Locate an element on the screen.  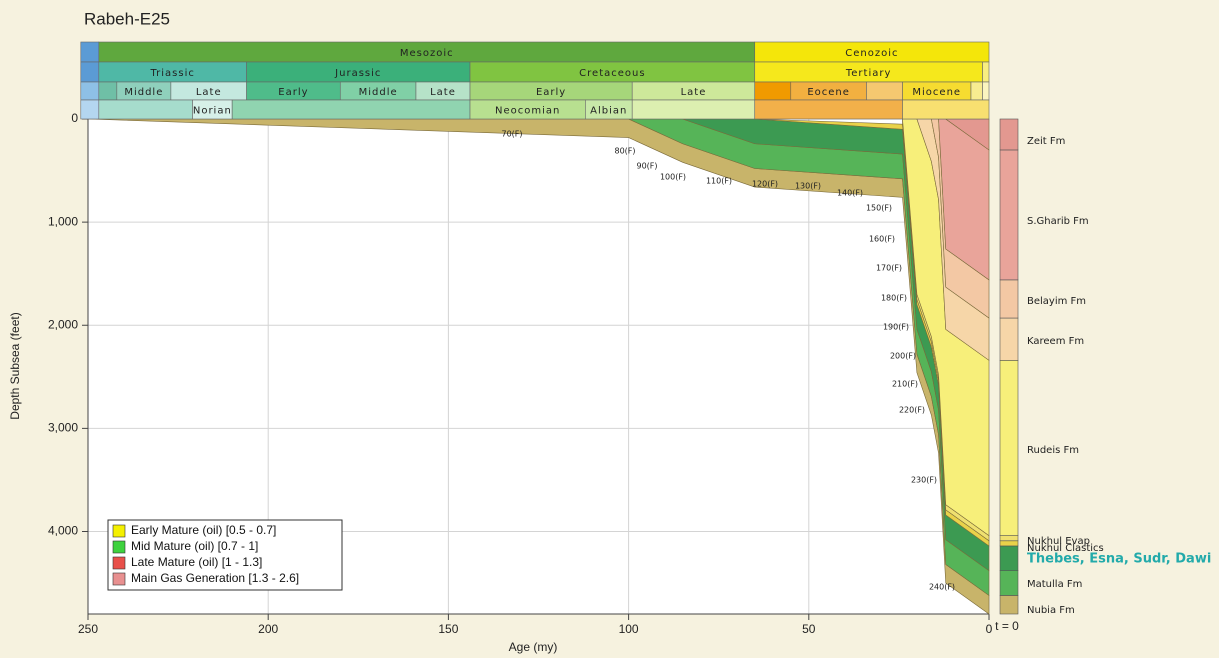
timescale-label: Norian is located at coordinates (212, 111).